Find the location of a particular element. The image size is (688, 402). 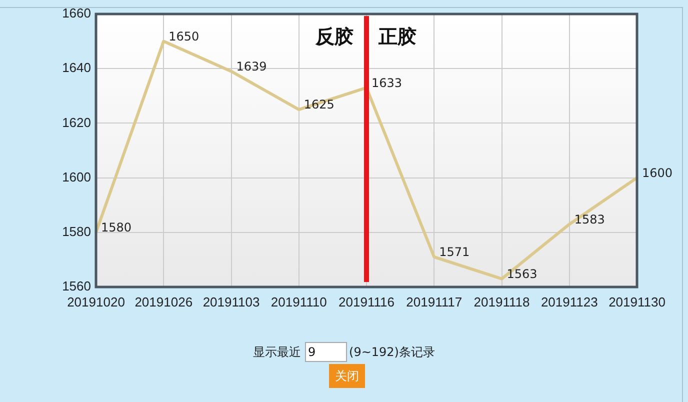

x-tick-label: 20191123 is located at coordinates (569, 302).